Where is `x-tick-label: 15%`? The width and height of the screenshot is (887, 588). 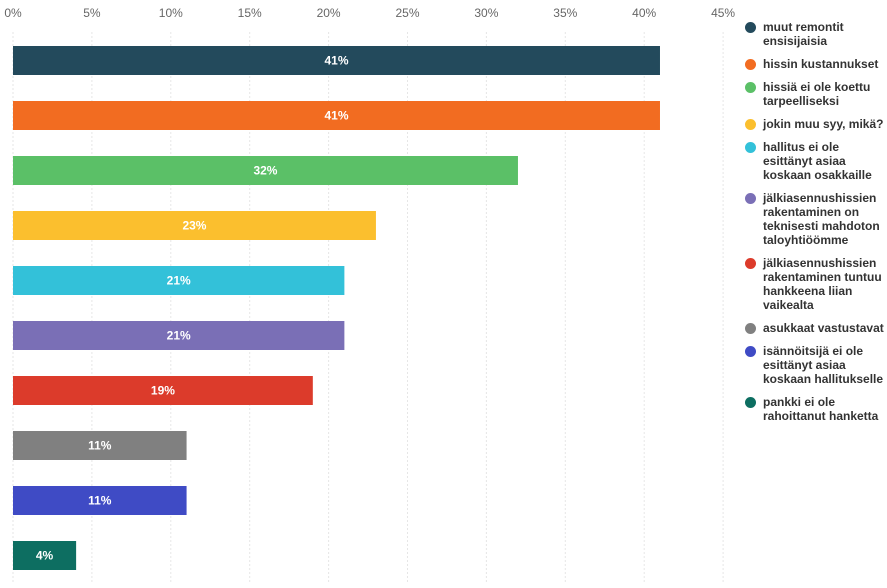 x-tick-label: 15% is located at coordinates (250, 13).